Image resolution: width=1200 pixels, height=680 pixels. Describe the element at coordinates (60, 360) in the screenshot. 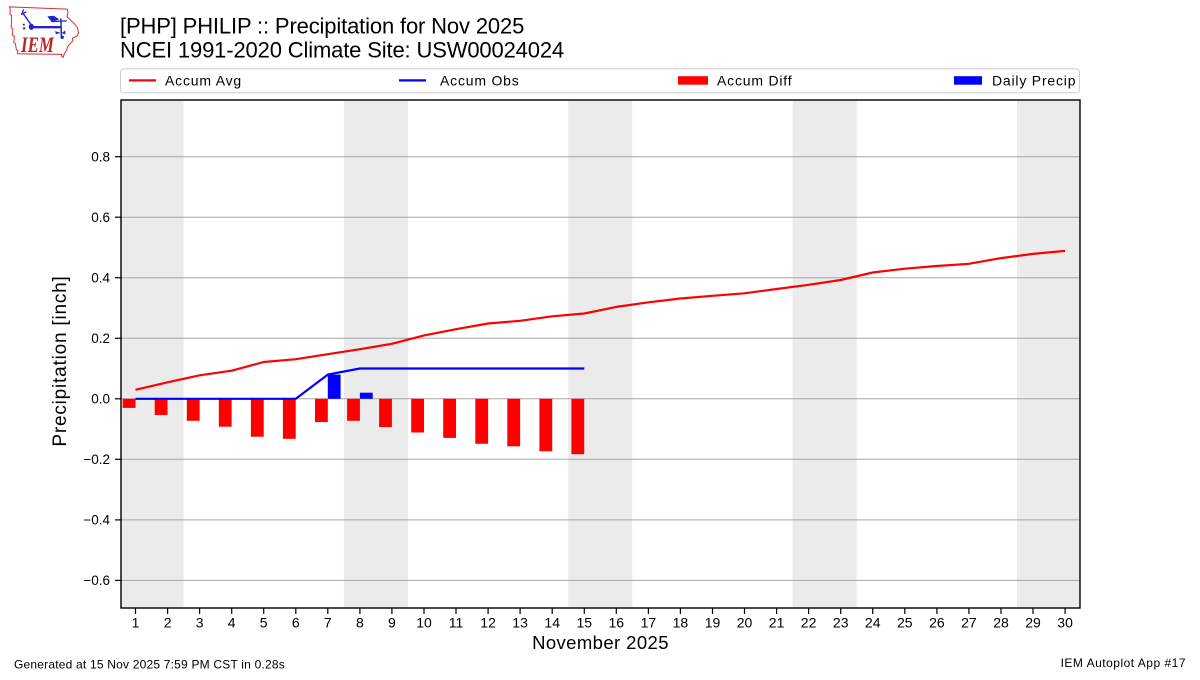

I see `svg-text: Precipitation [inch]` at that location.